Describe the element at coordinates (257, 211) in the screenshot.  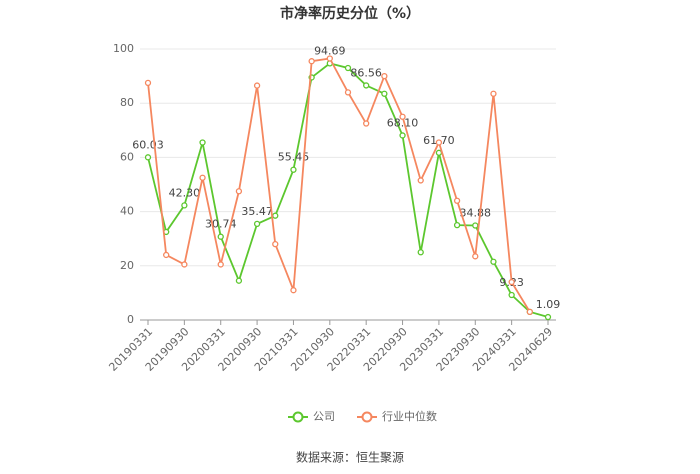
I see `data-label: 35.47` at that location.